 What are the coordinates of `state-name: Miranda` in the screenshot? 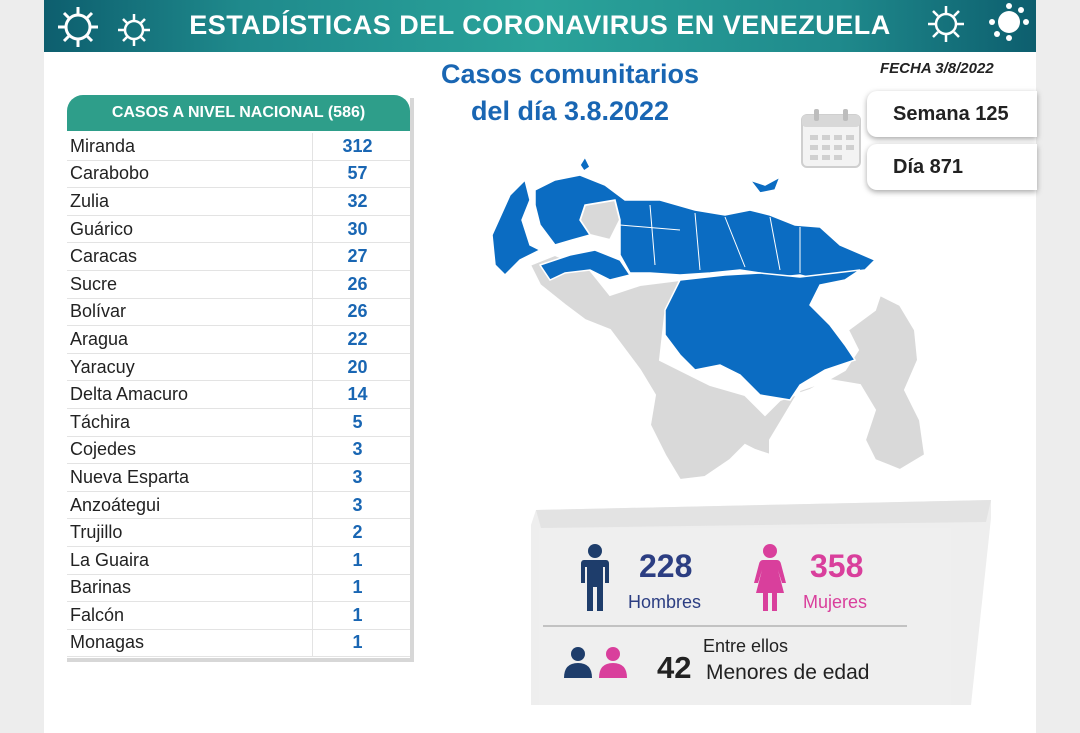 It's located at (103, 145).